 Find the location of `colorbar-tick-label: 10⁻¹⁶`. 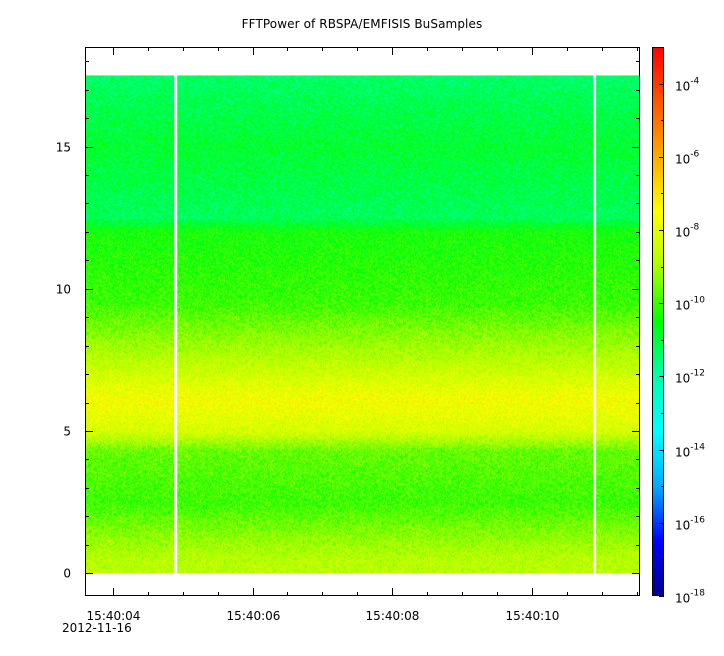

colorbar-tick-label: 10⁻¹⁶ is located at coordinates (690, 524).